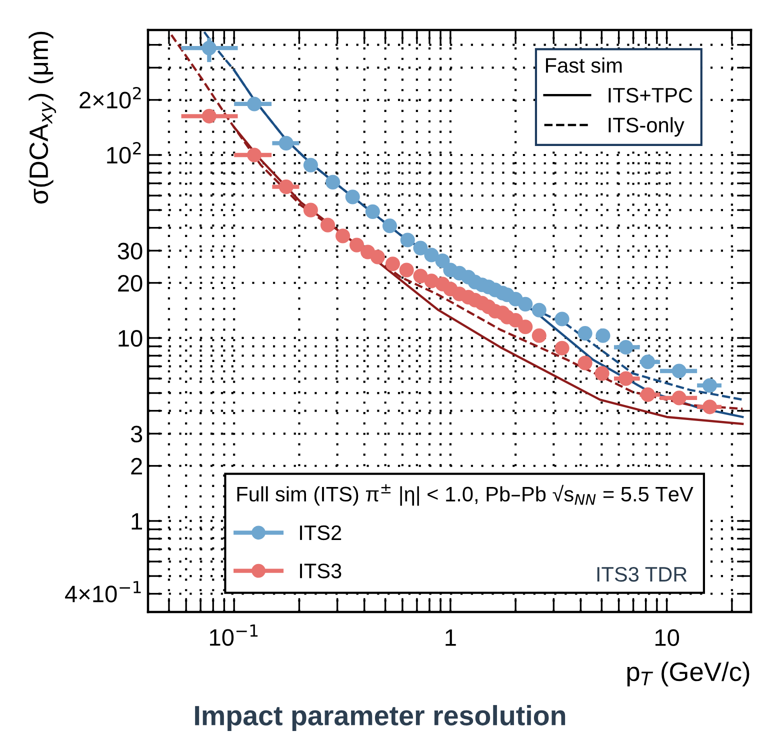 The height and width of the screenshot is (739, 760). What do you see at coordinates (136, 466) in the screenshot?
I see `y-tick-label: 2` at bounding box center [136, 466].